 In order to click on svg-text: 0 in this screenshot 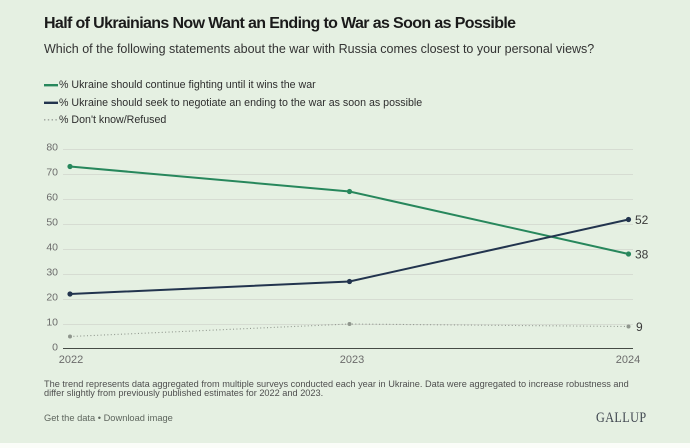, I will do `click(55, 348)`.